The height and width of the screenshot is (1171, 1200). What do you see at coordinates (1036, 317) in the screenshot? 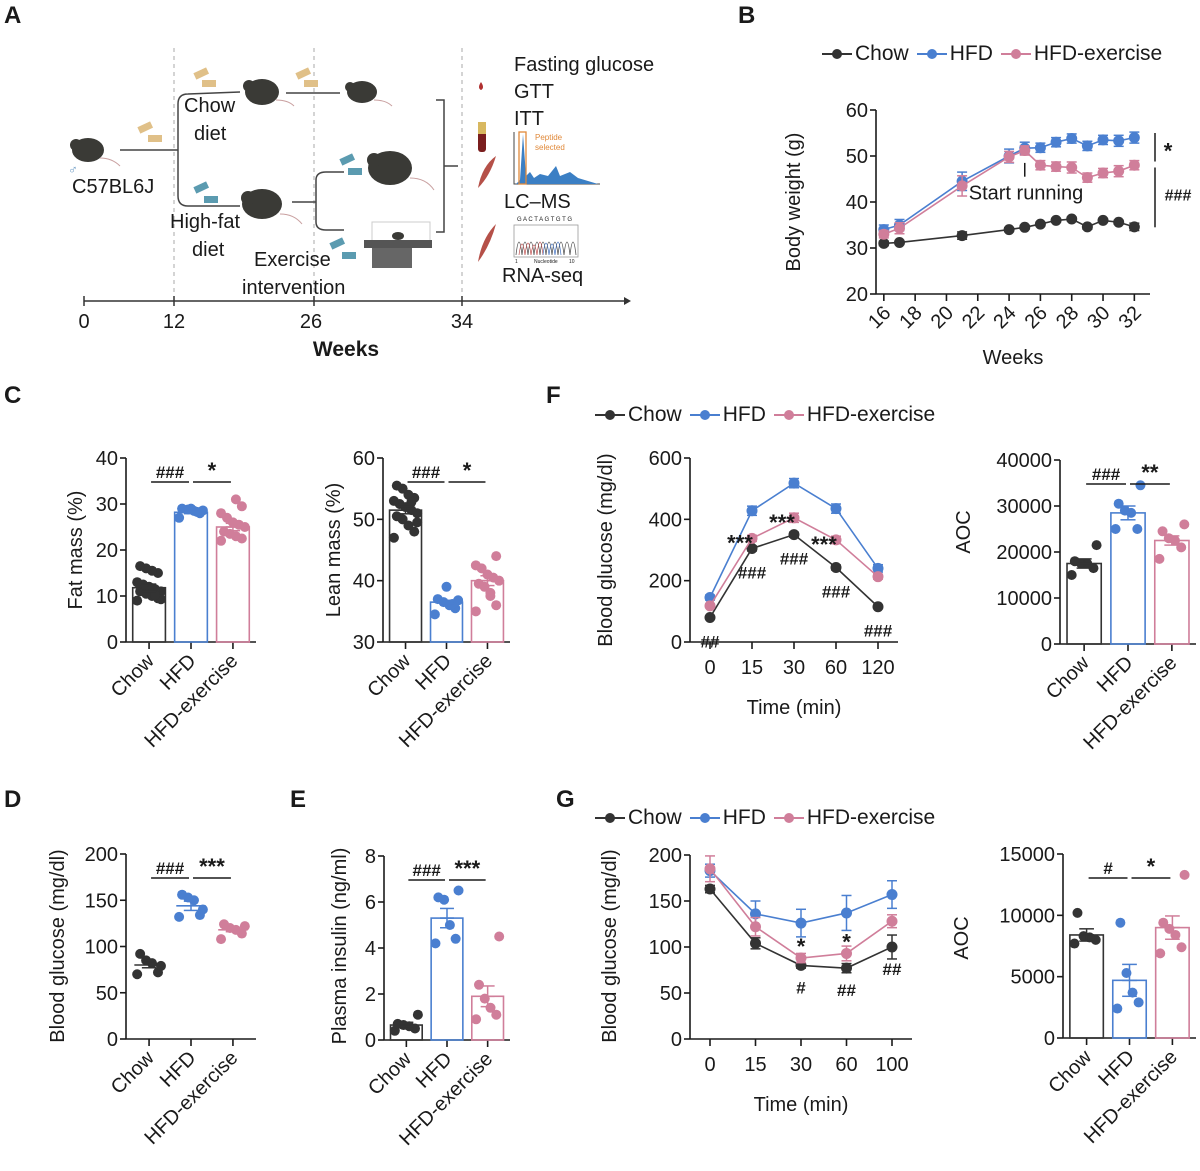
I see `x-tick-label: 26` at bounding box center [1036, 317].